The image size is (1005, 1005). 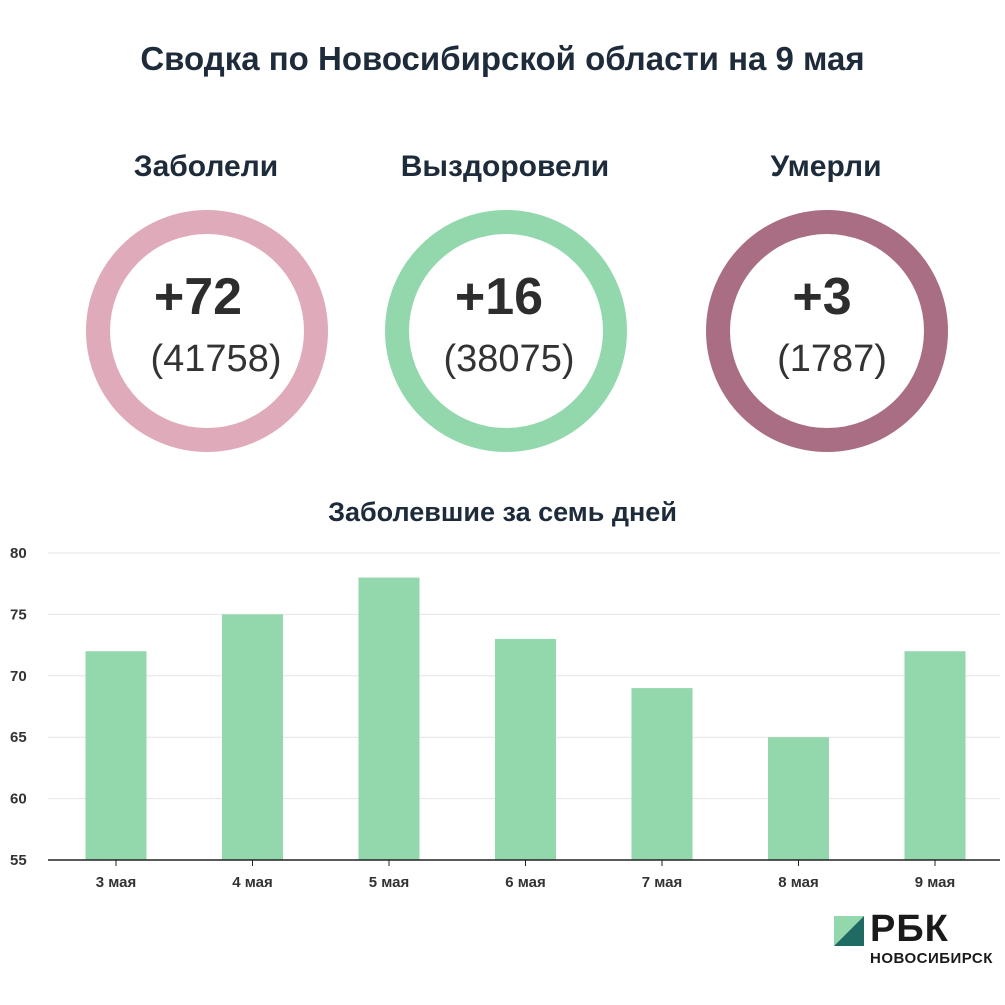 What do you see at coordinates (509, 359) in the screenshot?
I see `stat-total: (38075)` at bounding box center [509, 359].